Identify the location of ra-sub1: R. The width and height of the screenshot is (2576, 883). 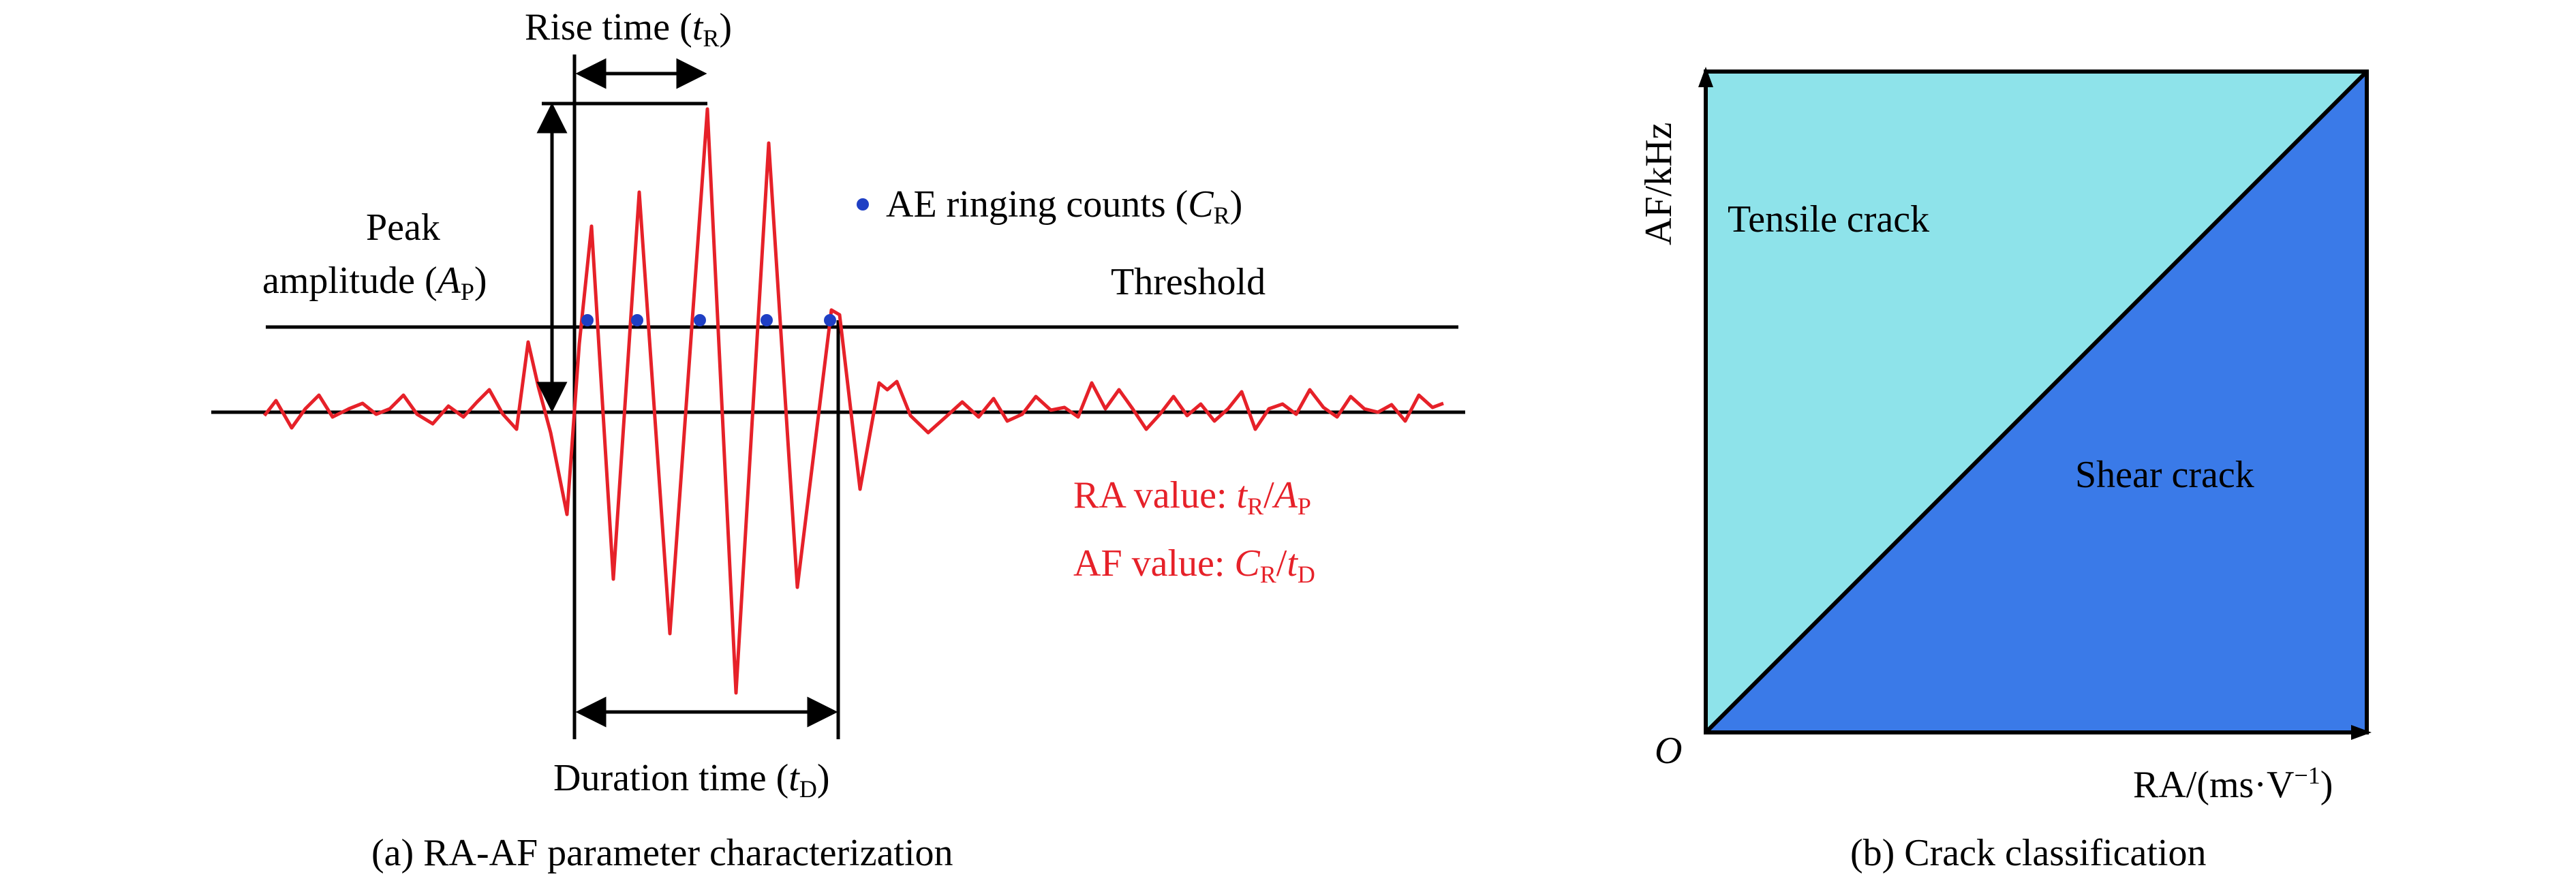
(1255, 506).